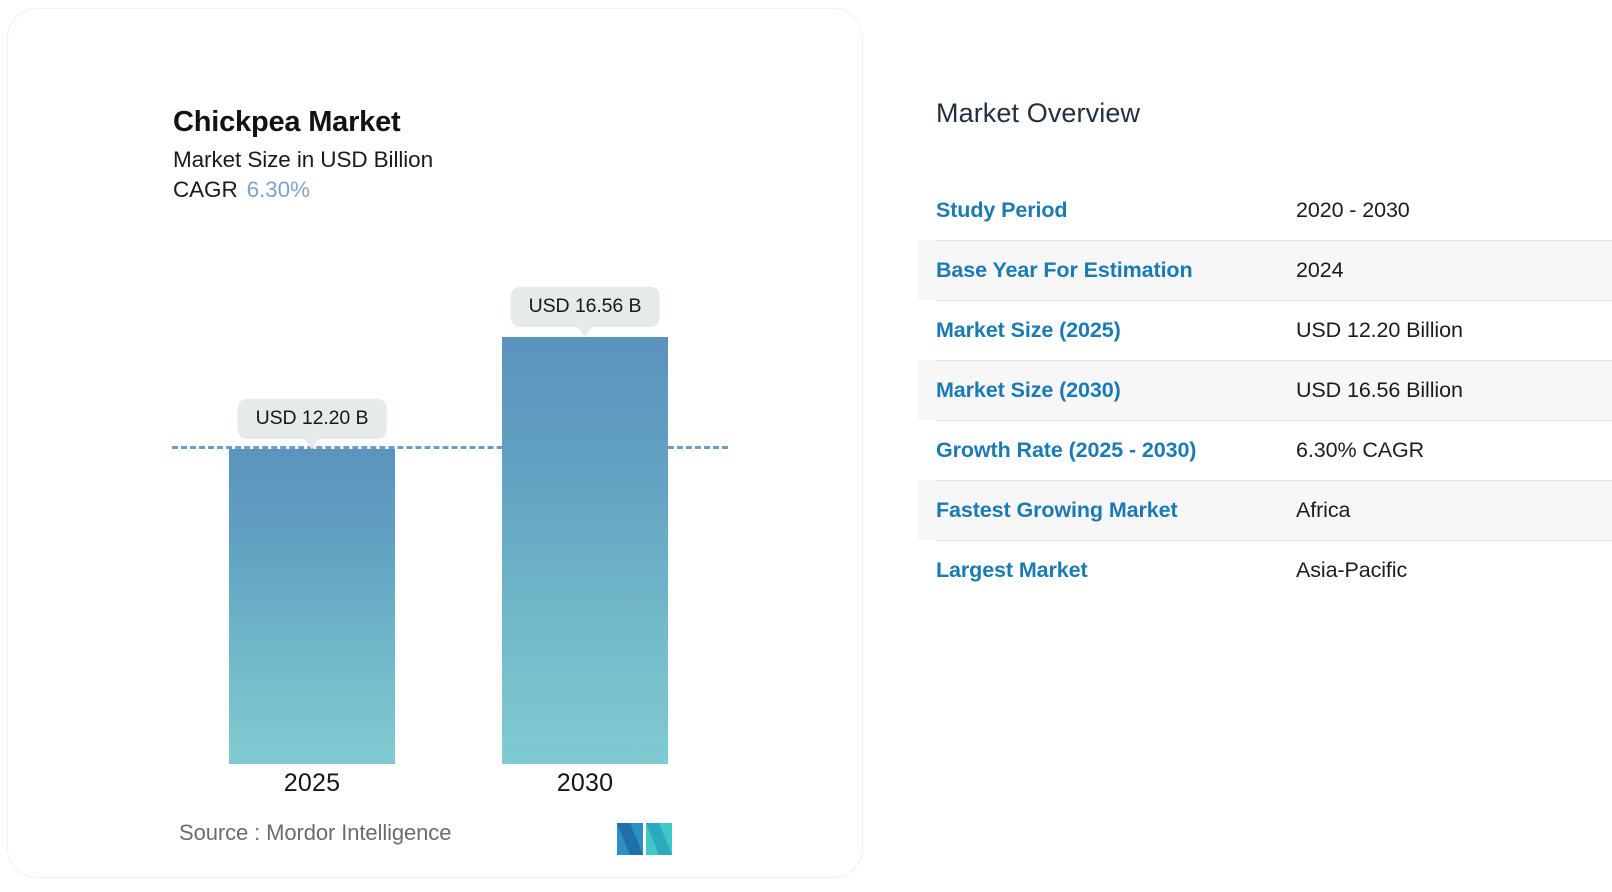  Describe the element at coordinates (1064, 269) in the screenshot. I see `overview-row-label: Base Year For Estimation` at that location.